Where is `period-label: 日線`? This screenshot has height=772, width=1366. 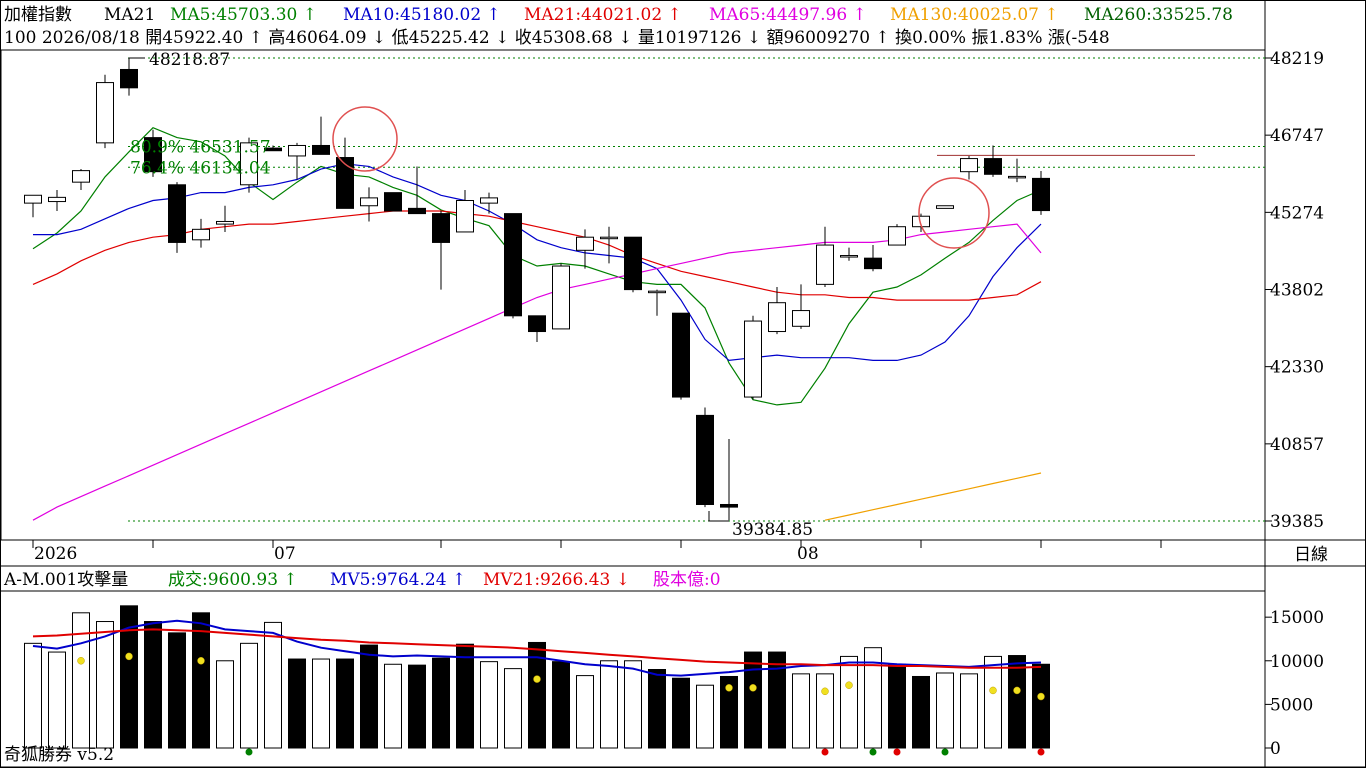 period-label: 日線 is located at coordinates (1311, 555).